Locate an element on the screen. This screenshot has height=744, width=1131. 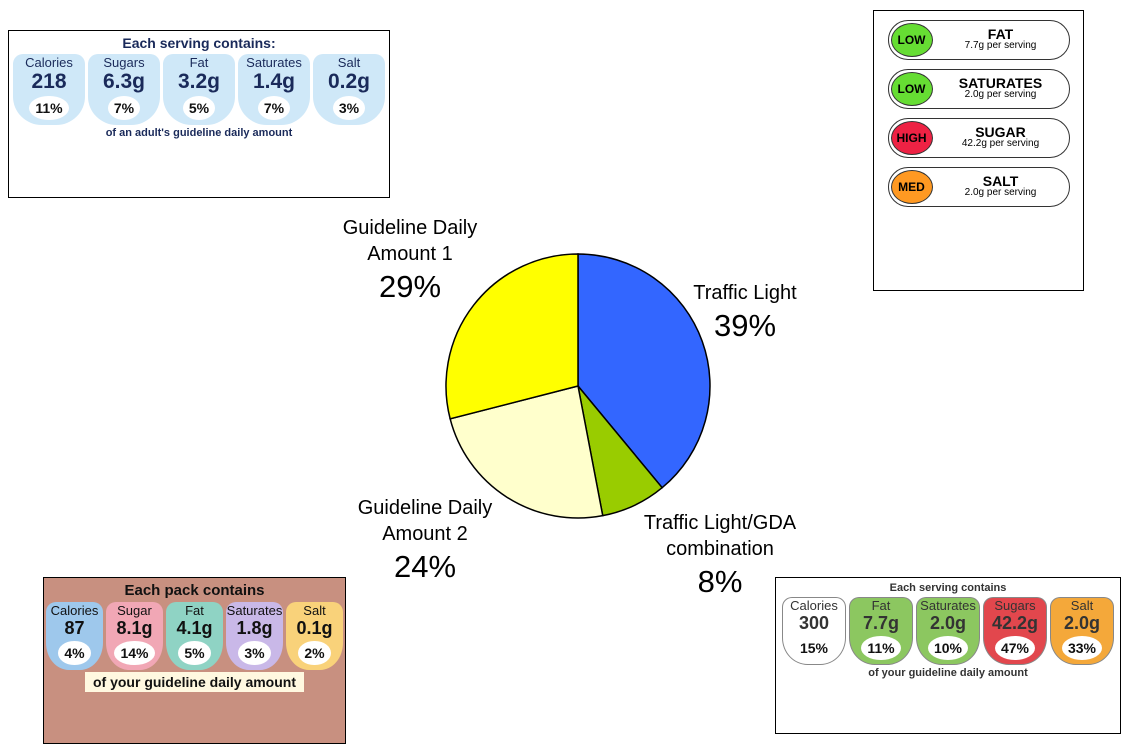
nutrient-column: Salt 0.1g 2% is located at coordinates (314, 636).